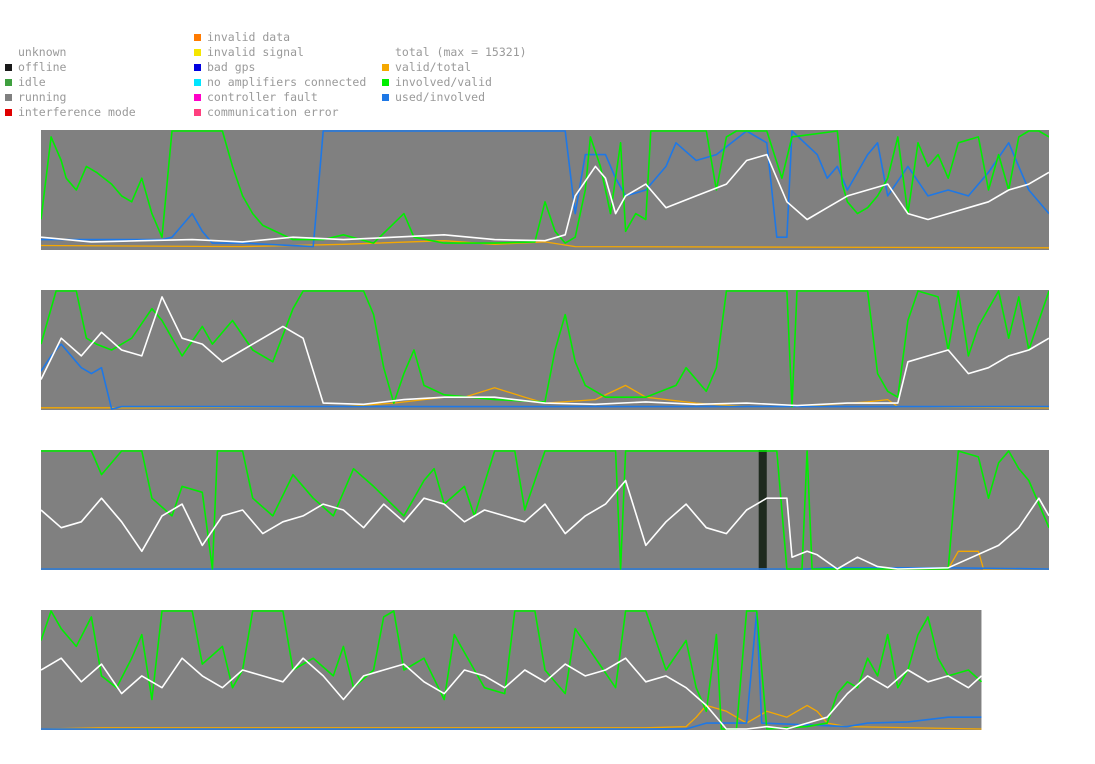 Image resolution: width=1095 pixels, height=764 pixels. I want to click on legend-item-states-4: interference mode, so click(70, 112).